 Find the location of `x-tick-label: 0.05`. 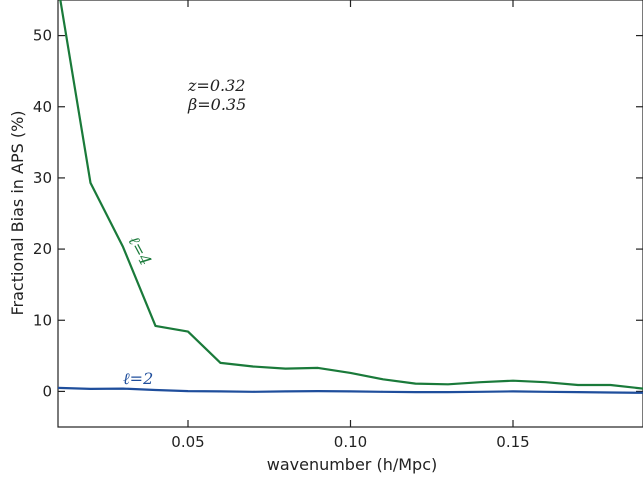

x-tick-label: 0.05 is located at coordinates (187, 442).